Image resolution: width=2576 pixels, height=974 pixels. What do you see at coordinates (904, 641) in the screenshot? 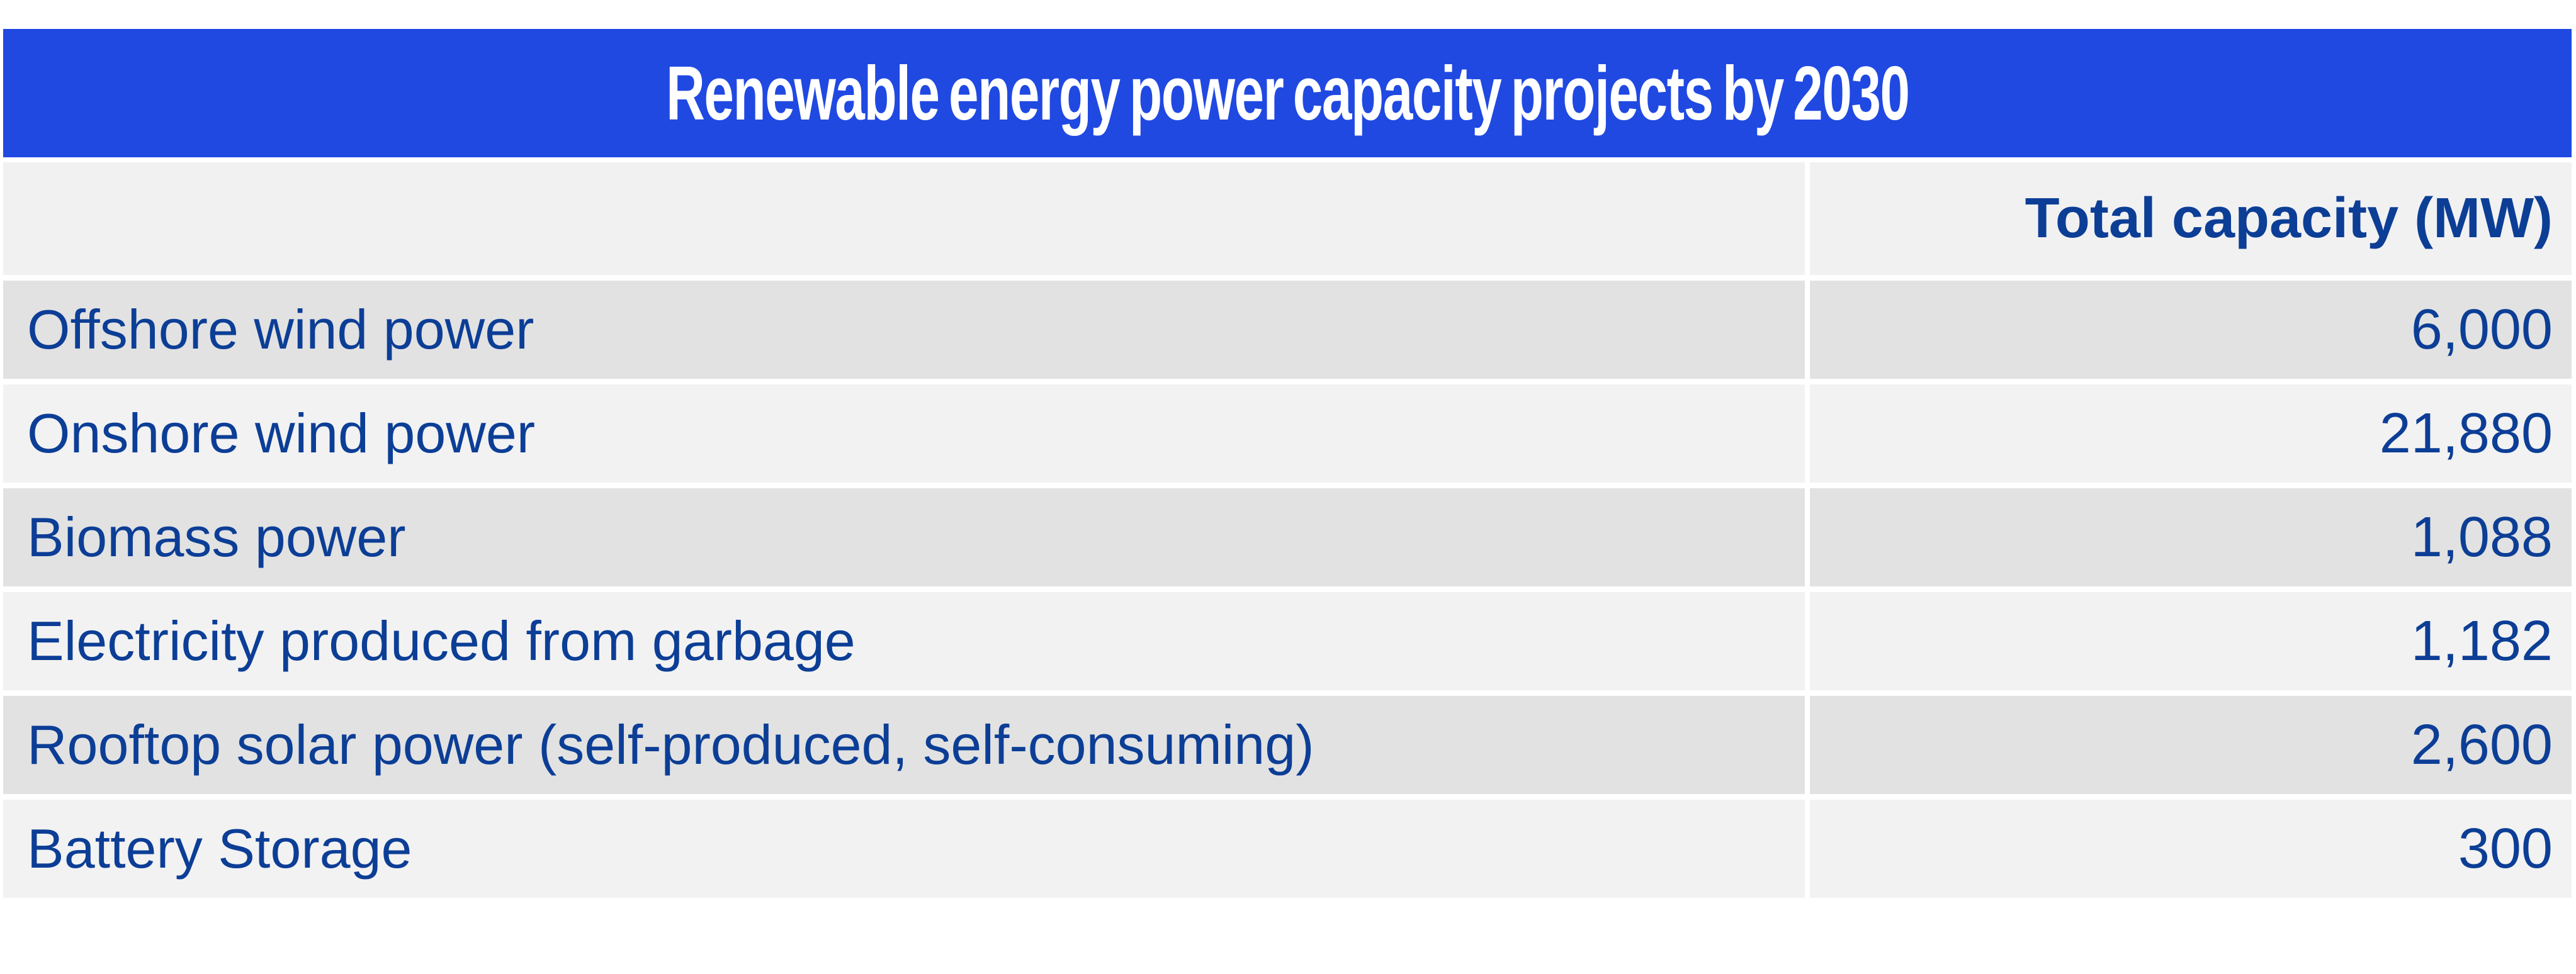
I see `row-label: Electricity produced from garbage` at bounding box center [904, 641].